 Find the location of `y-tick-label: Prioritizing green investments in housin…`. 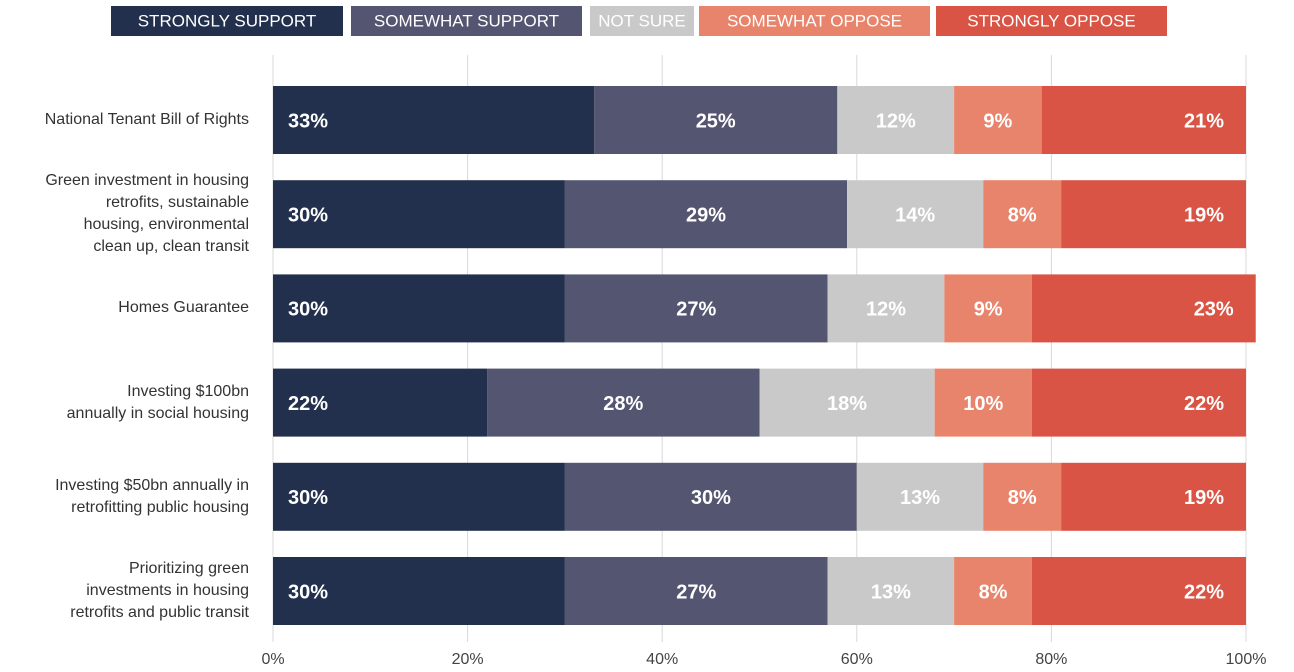

y-tick-label: Prioritizing green investments in housin… is located at coordinates (159, 590).